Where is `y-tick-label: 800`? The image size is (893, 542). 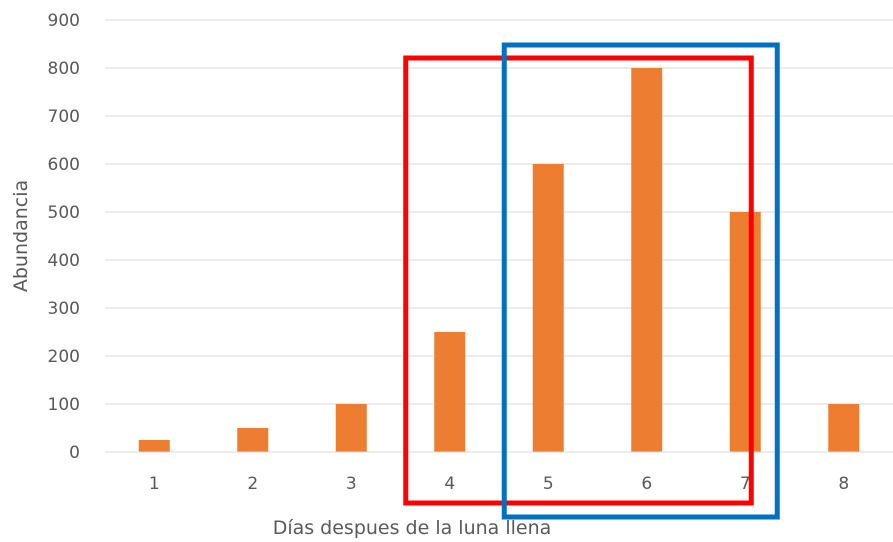
y-tick-label: 800 is located at coordinates (64, 69).